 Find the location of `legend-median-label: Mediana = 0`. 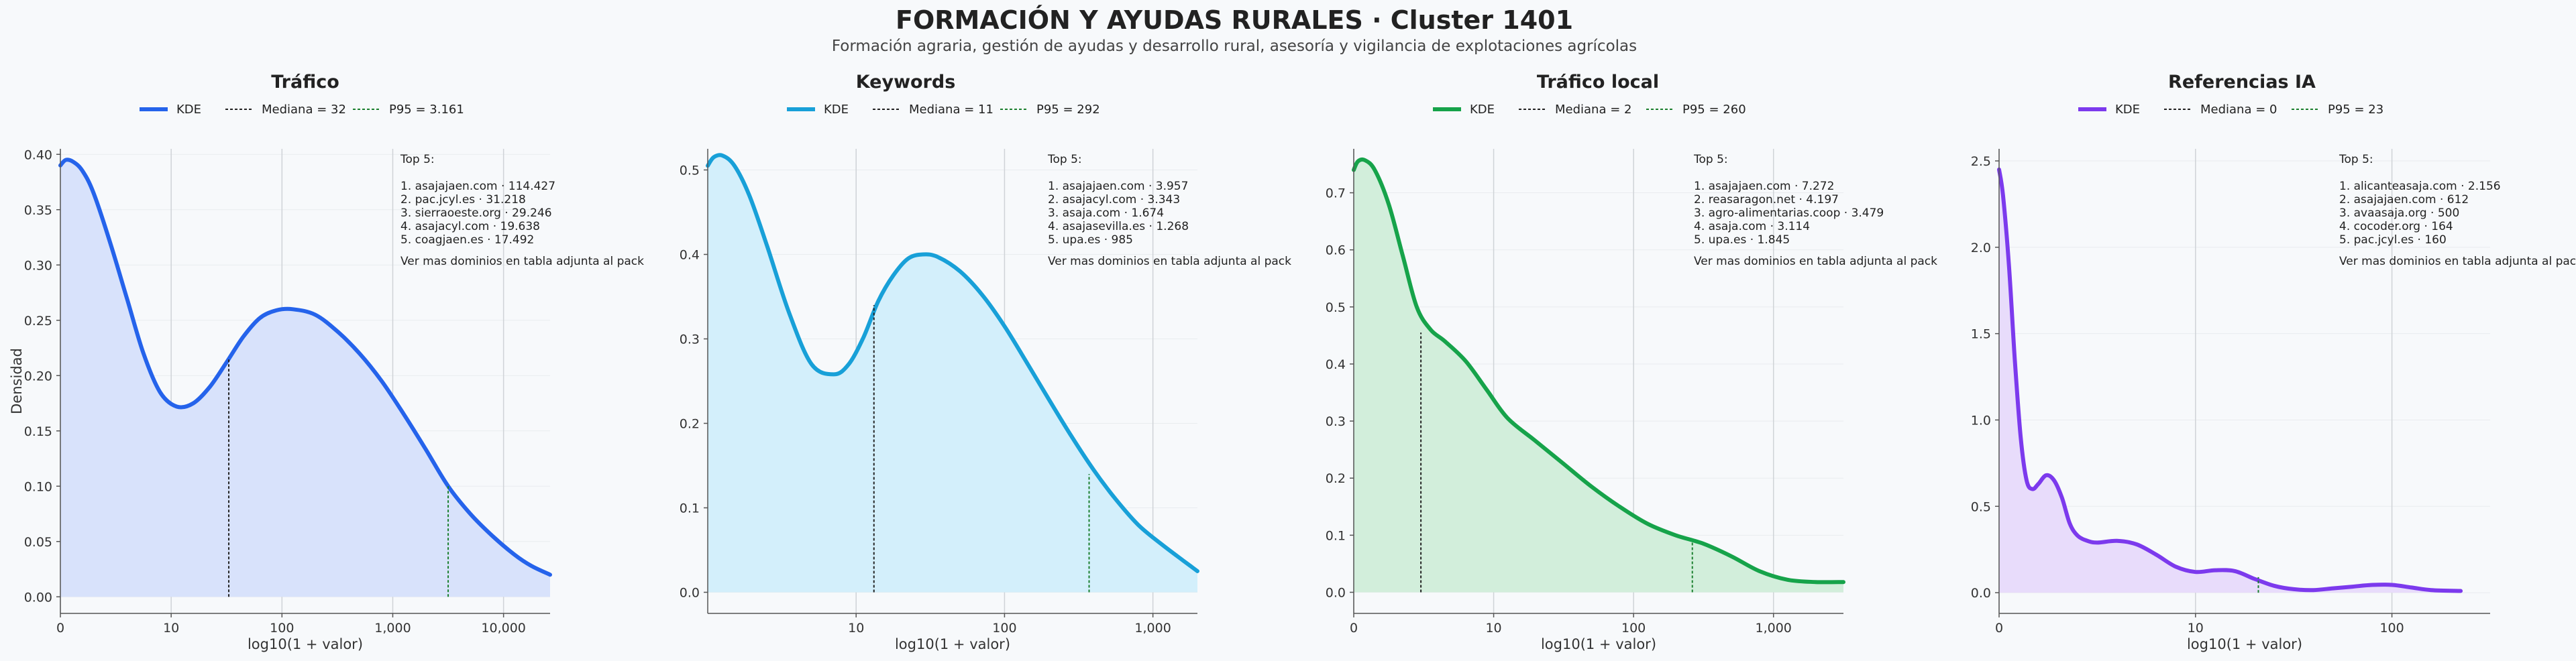

legend-median-label: Mediana = 0 is located at coordinates (2238, 110).